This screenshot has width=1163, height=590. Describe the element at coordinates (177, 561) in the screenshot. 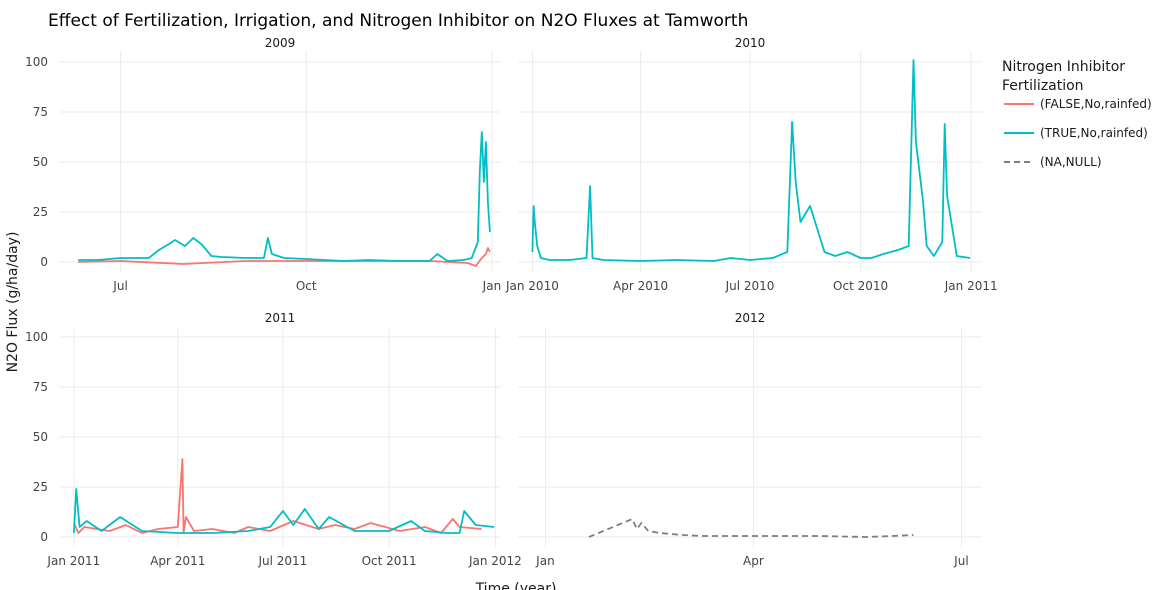

I see `x-tick-label: Apr 2011` at that location.